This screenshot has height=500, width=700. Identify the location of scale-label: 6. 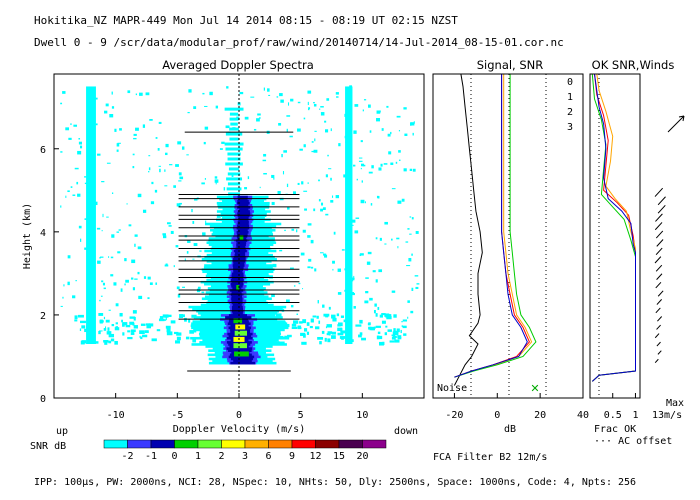
(268, 456).